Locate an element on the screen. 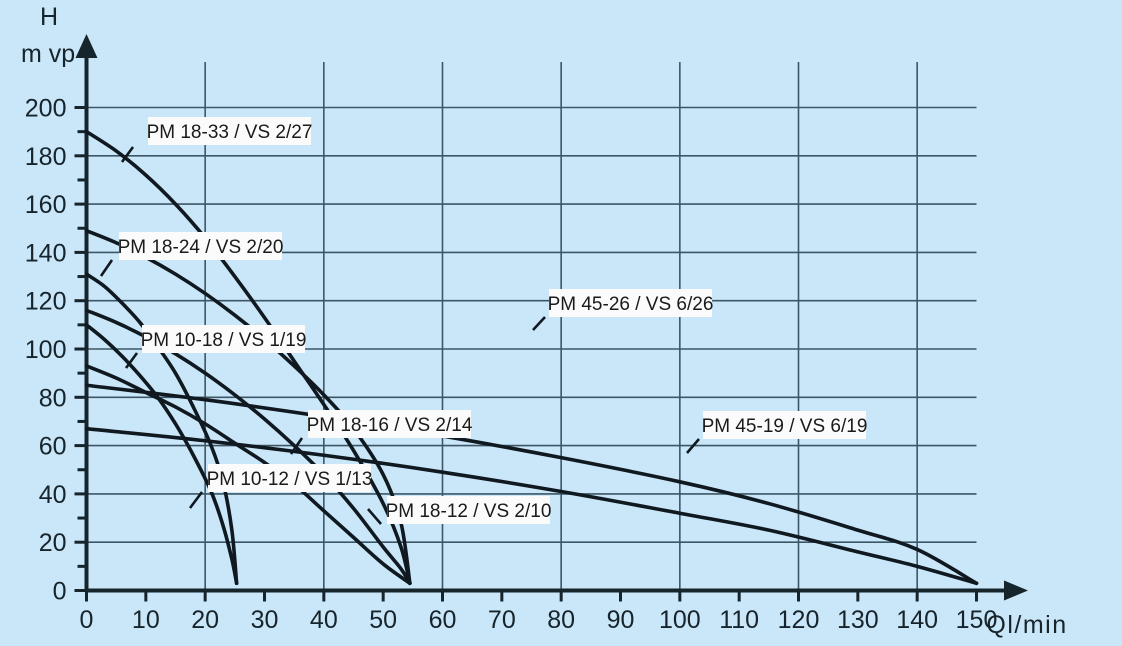 Image resolution: width=1122 pixels, height=646 pixels. x-tick-label: 100 is located at coordinates (680, 620).